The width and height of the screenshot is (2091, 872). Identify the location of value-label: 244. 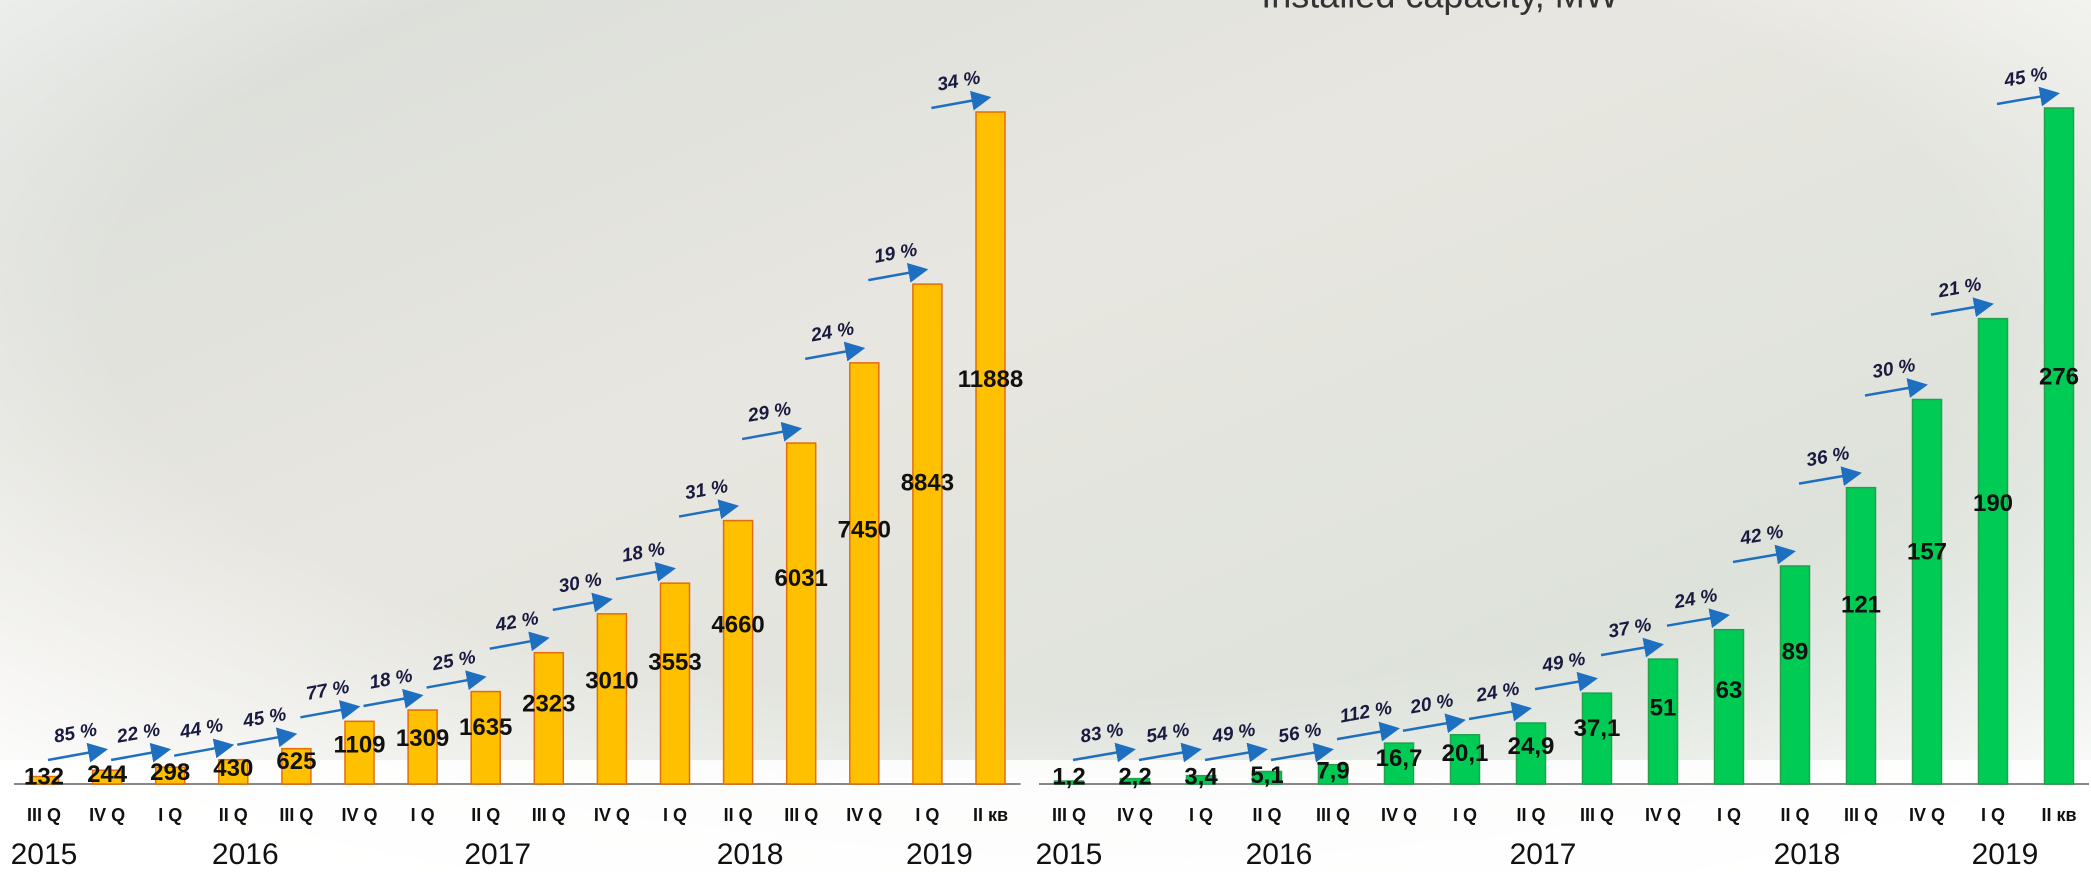
(107, 774).